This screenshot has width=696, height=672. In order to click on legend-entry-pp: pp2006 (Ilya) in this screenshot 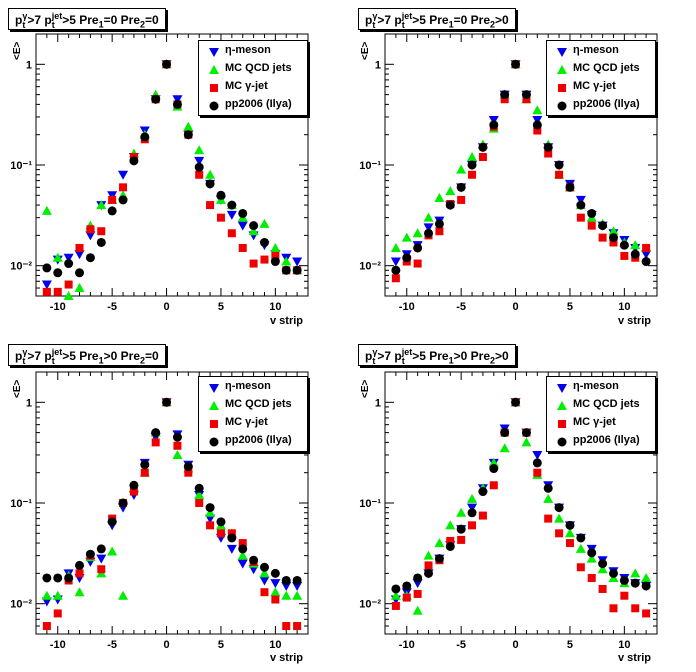, I will do `click(253, 105)`.